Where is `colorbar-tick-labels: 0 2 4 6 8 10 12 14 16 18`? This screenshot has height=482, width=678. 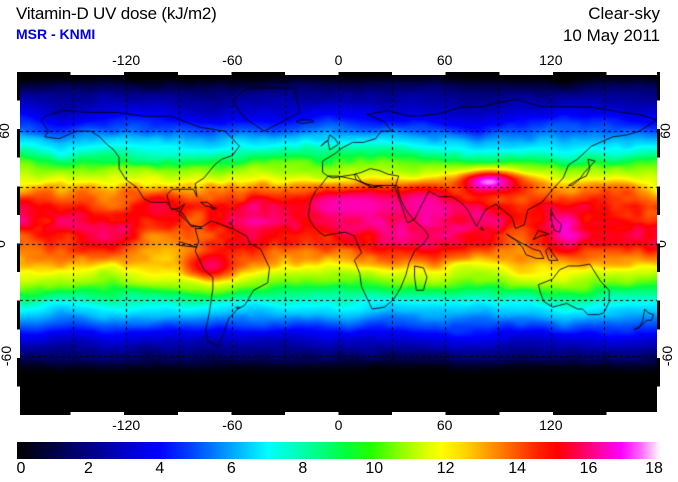 colorbar-tick-labels: 0 2 4 6 8 10 12 14 16 18 is located at coordinates (339, 471).